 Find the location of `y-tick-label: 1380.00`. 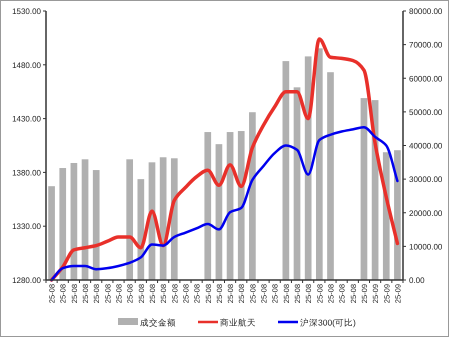

y-tick-label: 1380.00 is located at coordinates (27, 173).